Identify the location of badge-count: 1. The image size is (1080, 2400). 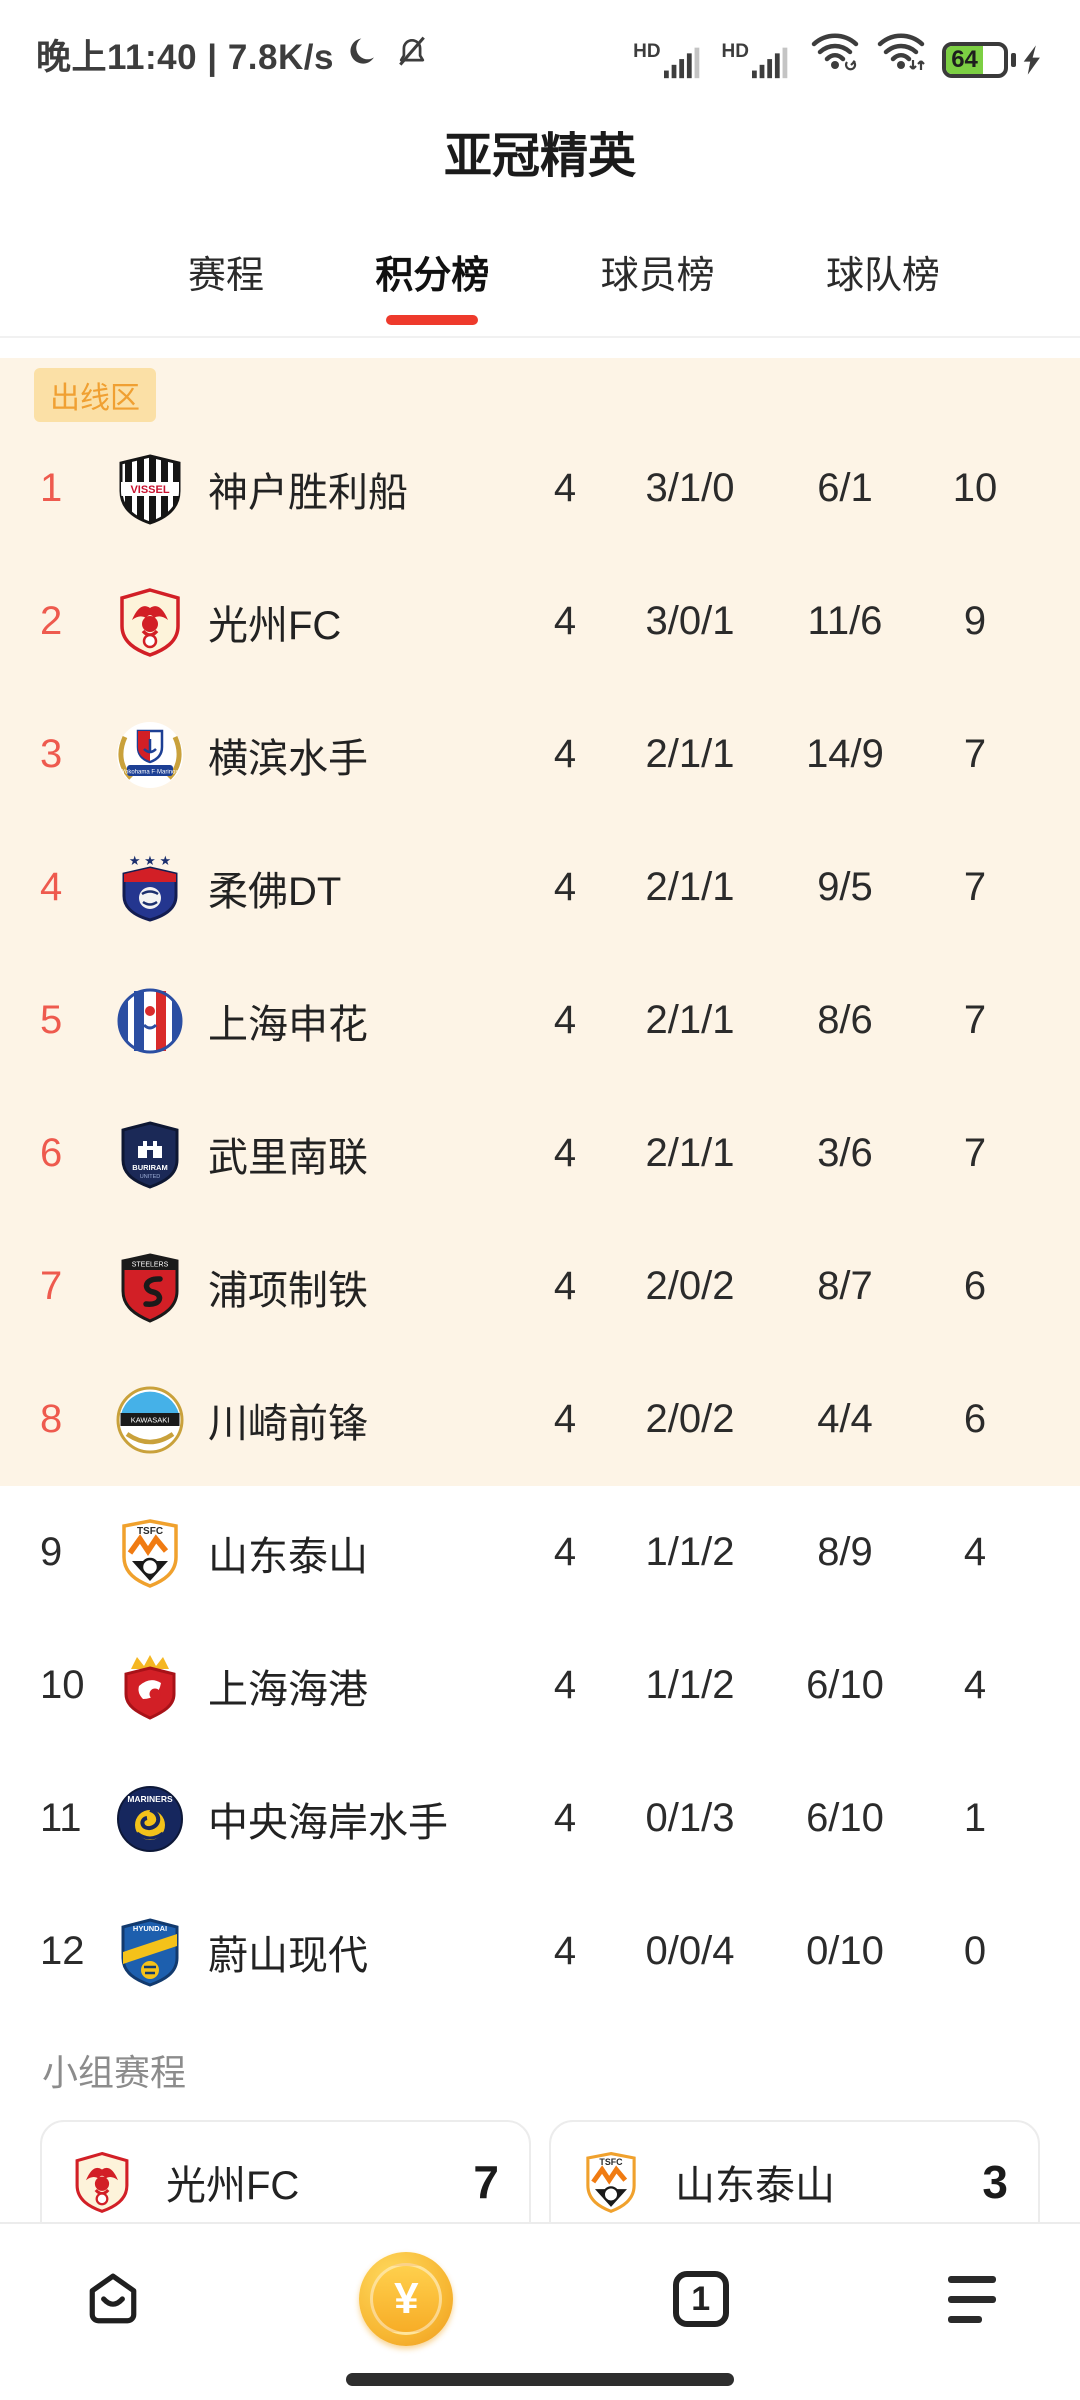
(701, 2298).